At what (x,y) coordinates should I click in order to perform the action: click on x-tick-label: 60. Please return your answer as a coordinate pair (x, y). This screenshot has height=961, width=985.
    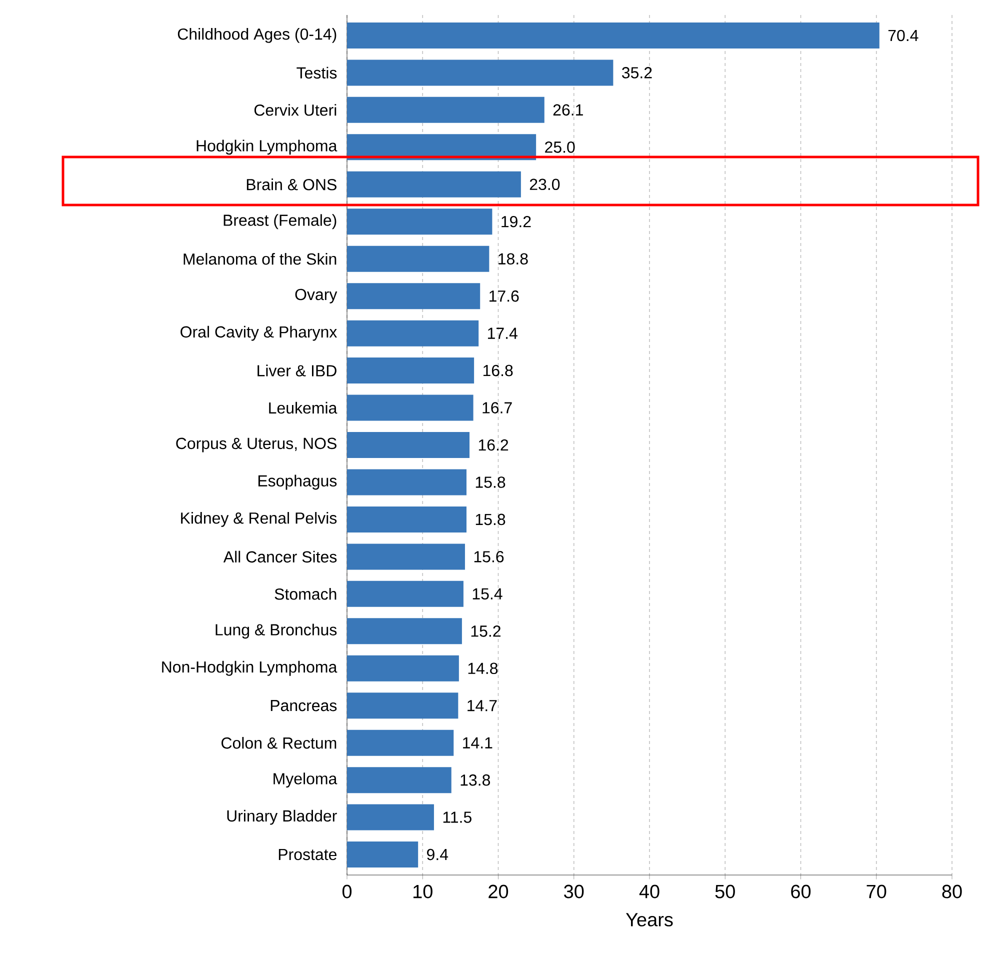
    Looking at the image, I should click on (801, 891).